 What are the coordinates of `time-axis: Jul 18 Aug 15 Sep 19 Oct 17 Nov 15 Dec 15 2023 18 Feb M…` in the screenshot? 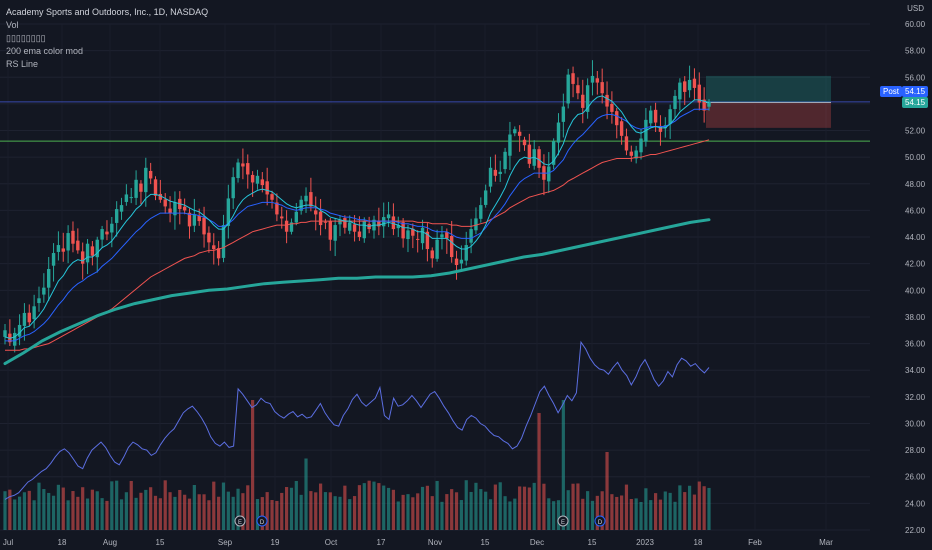 It's located at (418, 542).